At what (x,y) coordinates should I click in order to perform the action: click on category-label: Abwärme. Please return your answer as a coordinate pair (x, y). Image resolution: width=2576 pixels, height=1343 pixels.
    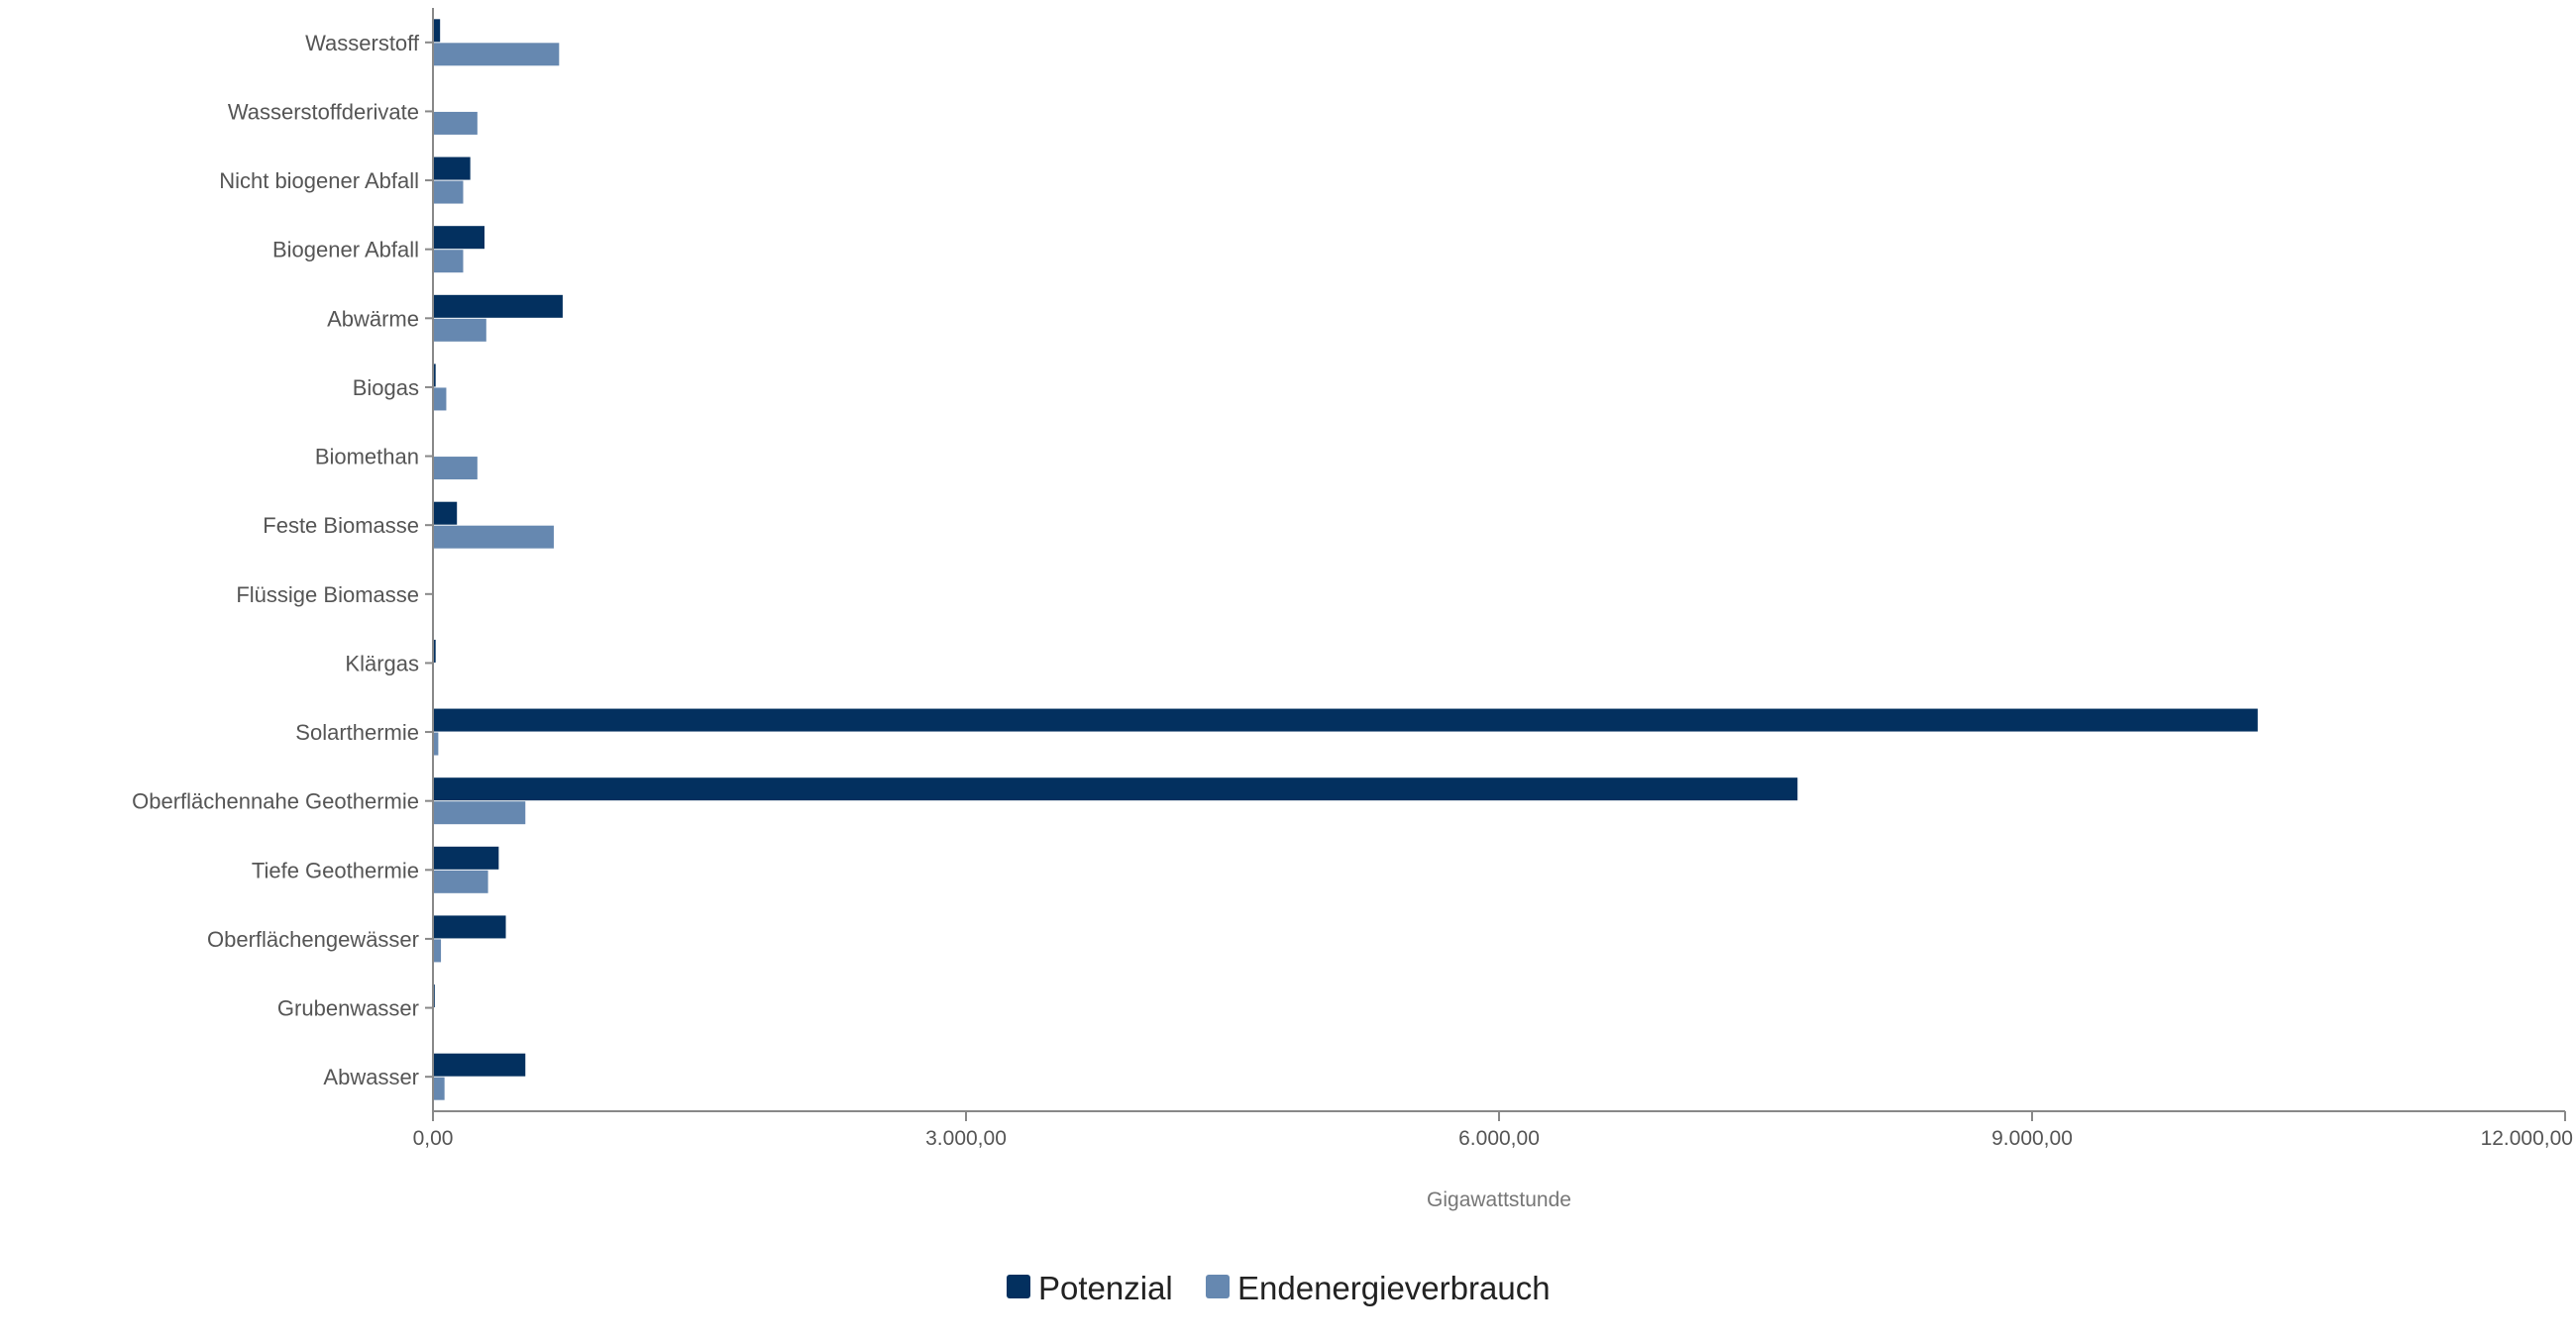
    Looking at the image, I should click on (373, 318).